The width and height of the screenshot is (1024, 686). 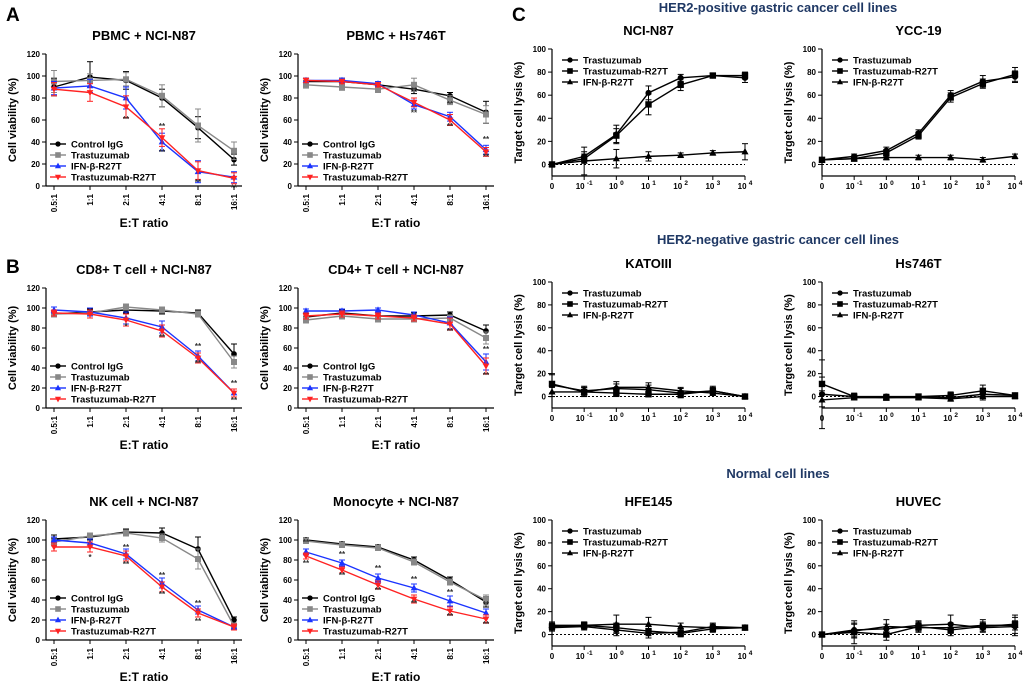 What do you see at coordinates (378, 653) in the screenshot?
I see `x-tick-label: 2:1` at bounding box center [378, 653].